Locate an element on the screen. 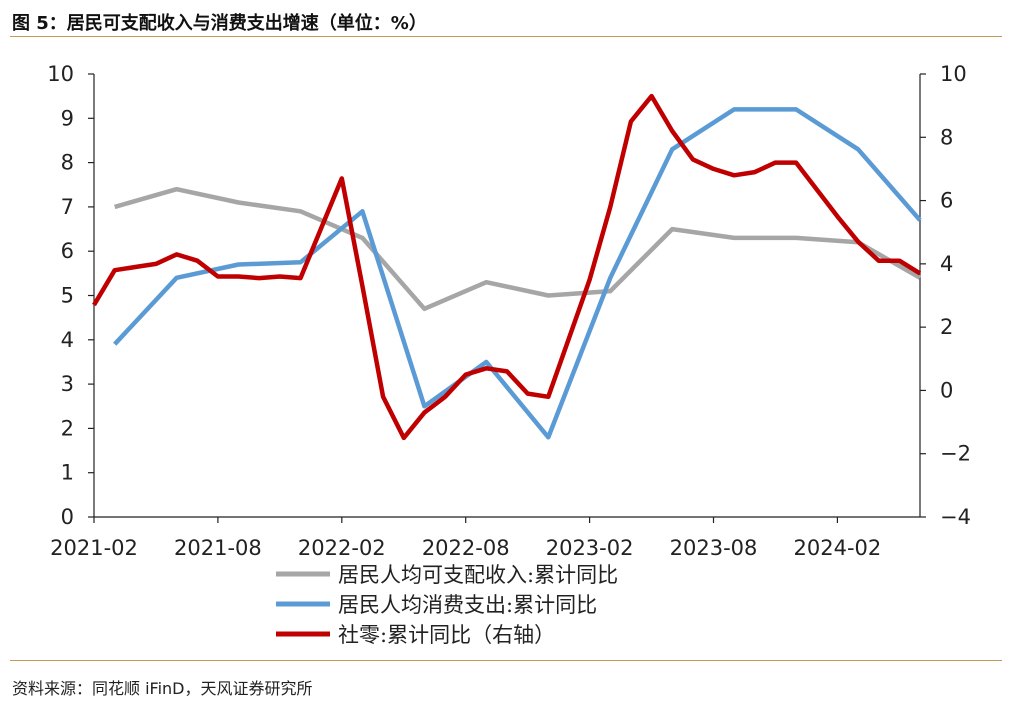 Image resolution: width=1011 pixels, height=703 pixels. legend-label-2: 居民人均消费支出:累计同比 is located at coordinates (467, 605).